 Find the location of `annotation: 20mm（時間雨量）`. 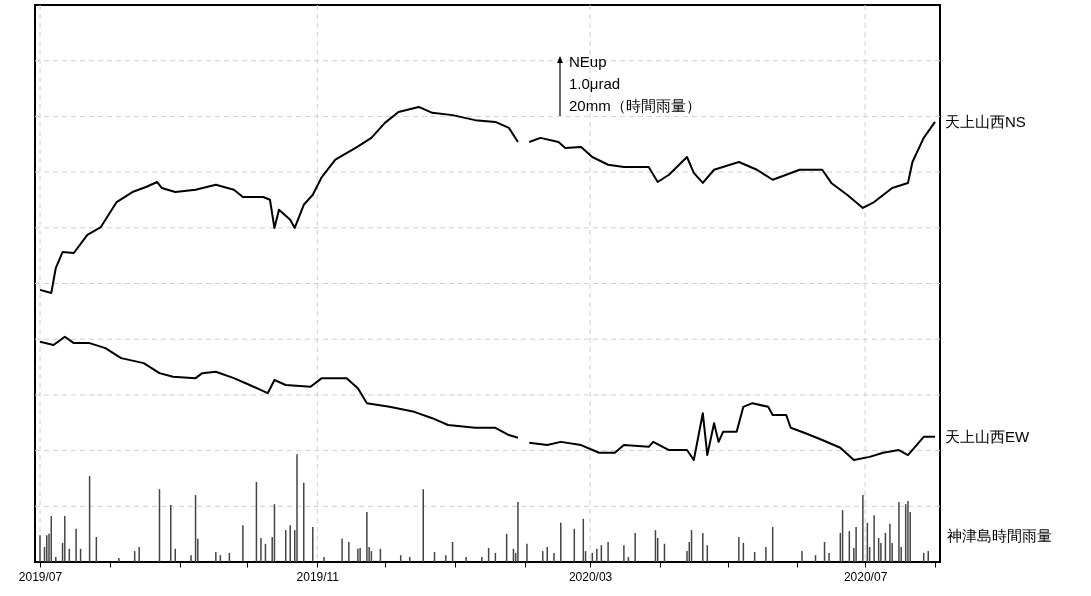

annotation: 20mm（時間雨量） is located at coordinates (635, 105).